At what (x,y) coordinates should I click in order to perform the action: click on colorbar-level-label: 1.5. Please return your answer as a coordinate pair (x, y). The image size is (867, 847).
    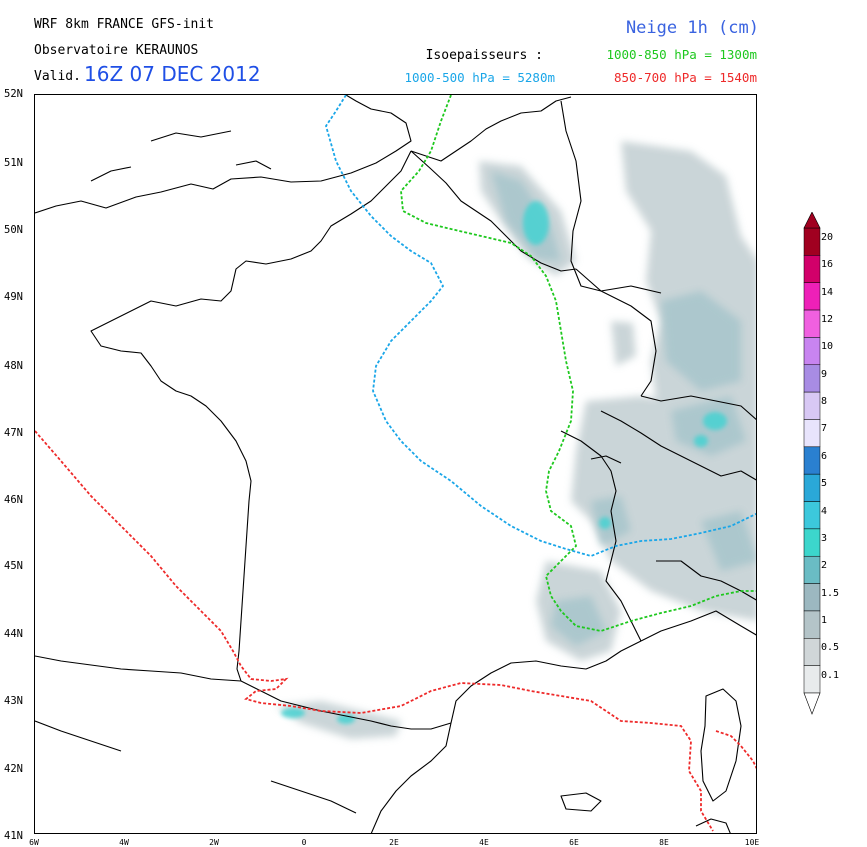
    Looking at the image, I should click on (830, 593).